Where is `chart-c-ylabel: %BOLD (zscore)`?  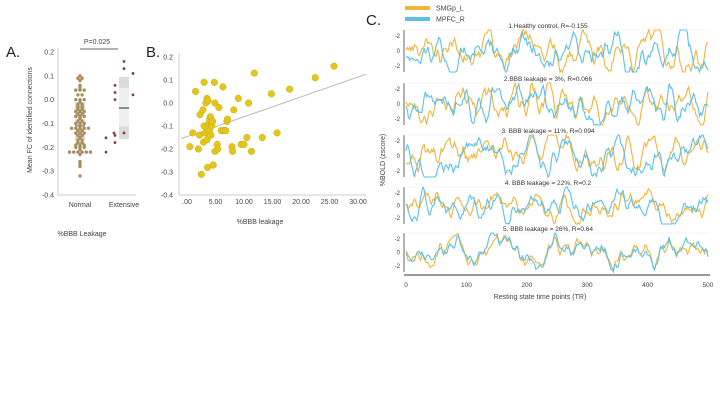
chart-c-ylabel: %BOLD (zscore) is located at coordinates (383, 160).